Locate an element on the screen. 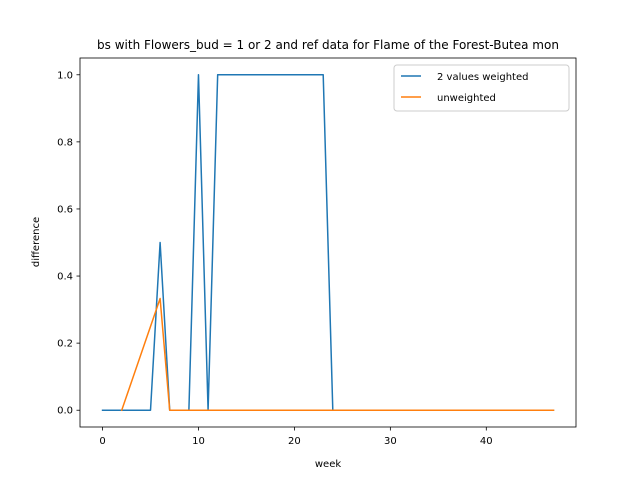 The image size is (640, 484). y-tick-label: 1.0 is located at coordinates (65, 75).